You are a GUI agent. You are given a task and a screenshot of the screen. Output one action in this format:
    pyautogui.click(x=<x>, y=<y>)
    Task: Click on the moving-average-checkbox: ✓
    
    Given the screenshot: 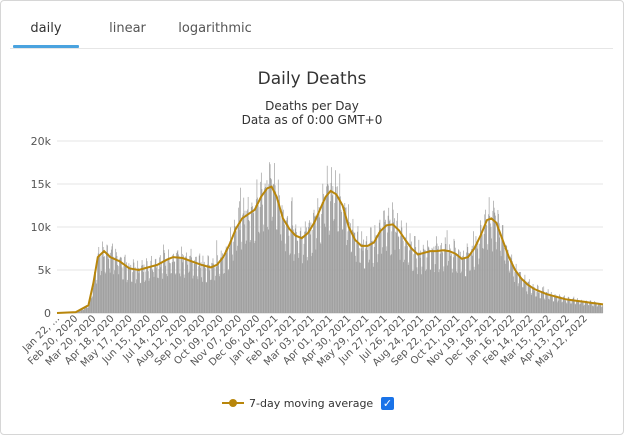 What is the action you would take?
    pyautogui.click(x=387, y=403)
    